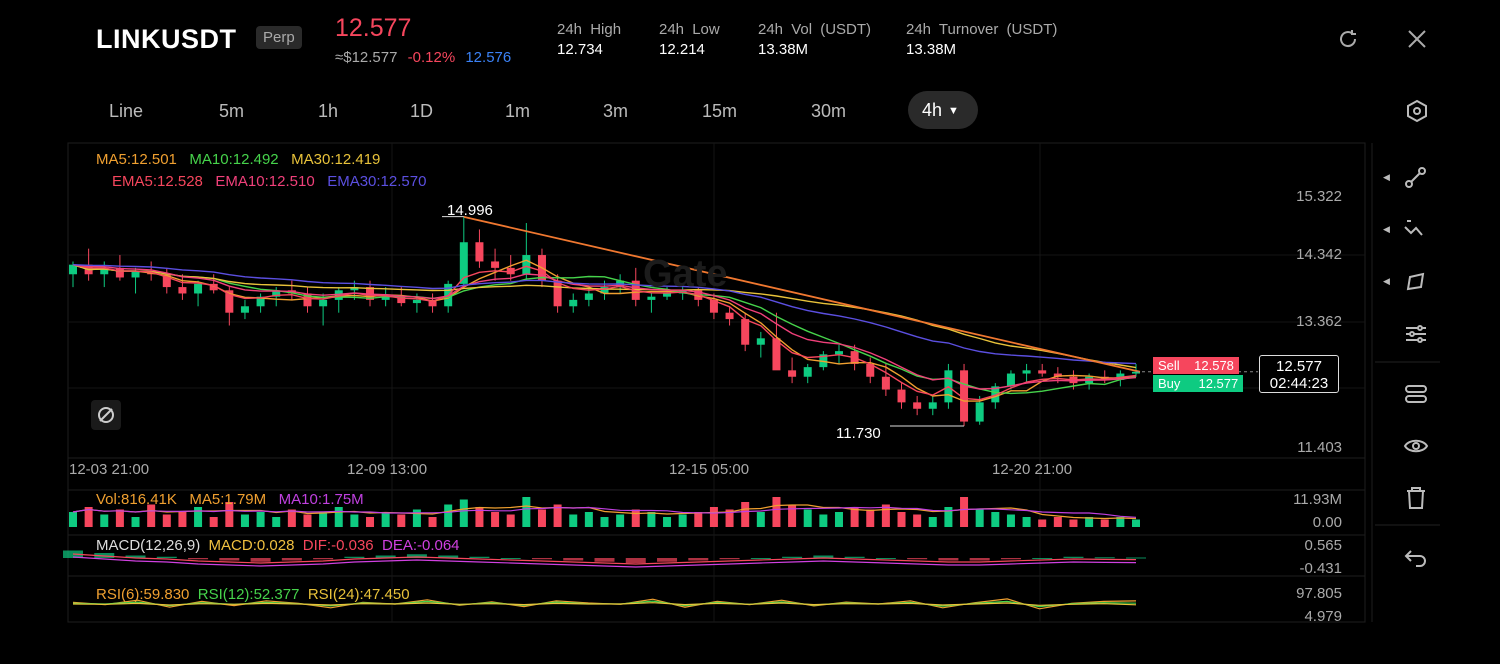  Describe the element at coordinates (1416, 178) in the screenshot. I see `layers-icon` at that location.